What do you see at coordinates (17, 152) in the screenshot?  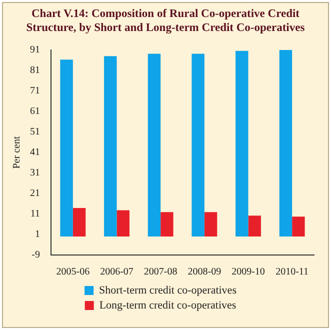 I see `y-axis-title: Per cent` at bounding box center [17, 152].